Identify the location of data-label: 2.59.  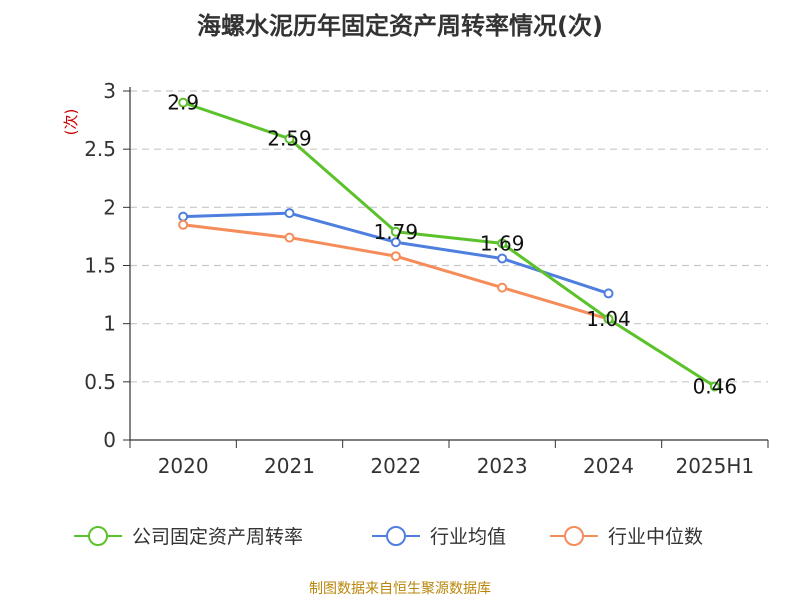
(289, 139).